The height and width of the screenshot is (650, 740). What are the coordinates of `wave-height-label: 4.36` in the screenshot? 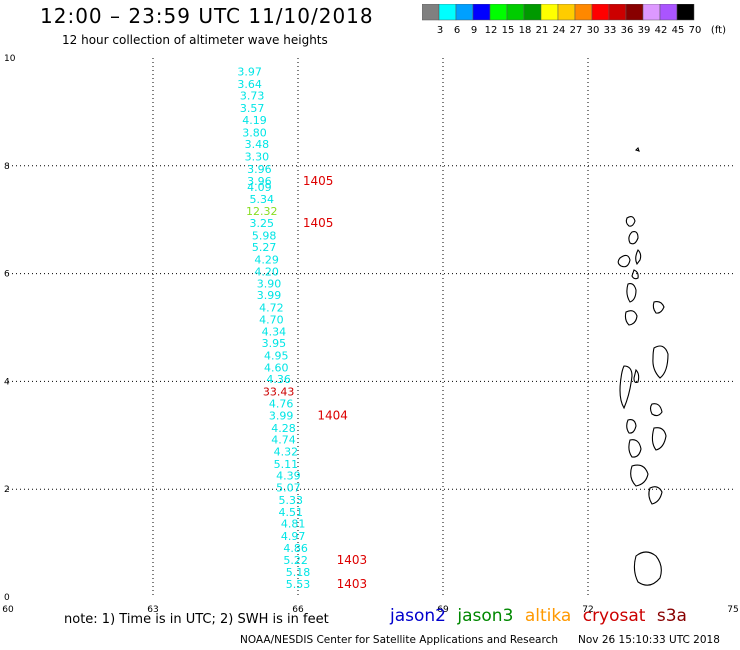 It's located at (278, 379).